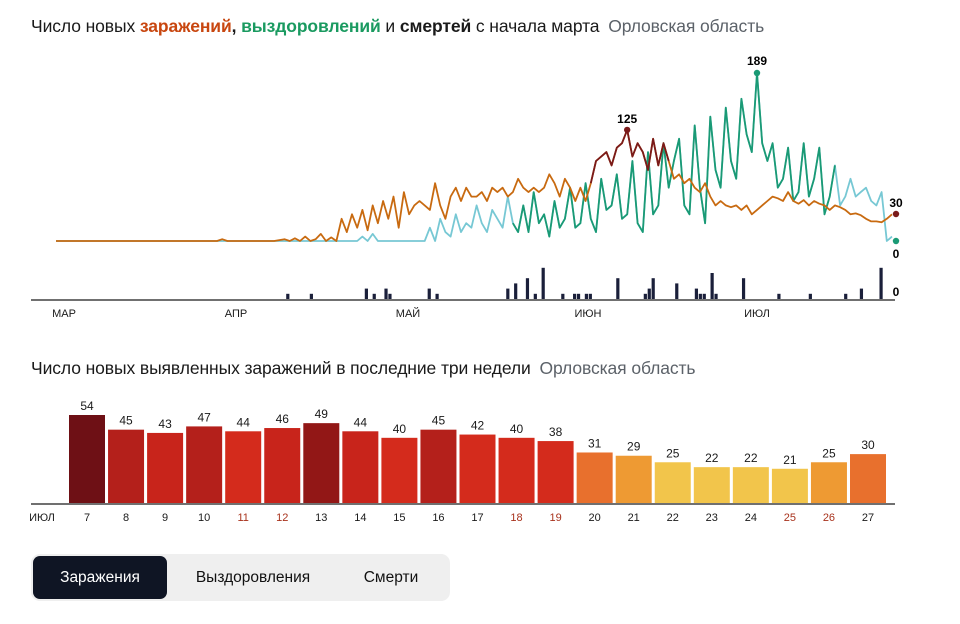 This screenshot has height=624, width=960. I want to click on month-tick-label: АПР, so click(236, 314).